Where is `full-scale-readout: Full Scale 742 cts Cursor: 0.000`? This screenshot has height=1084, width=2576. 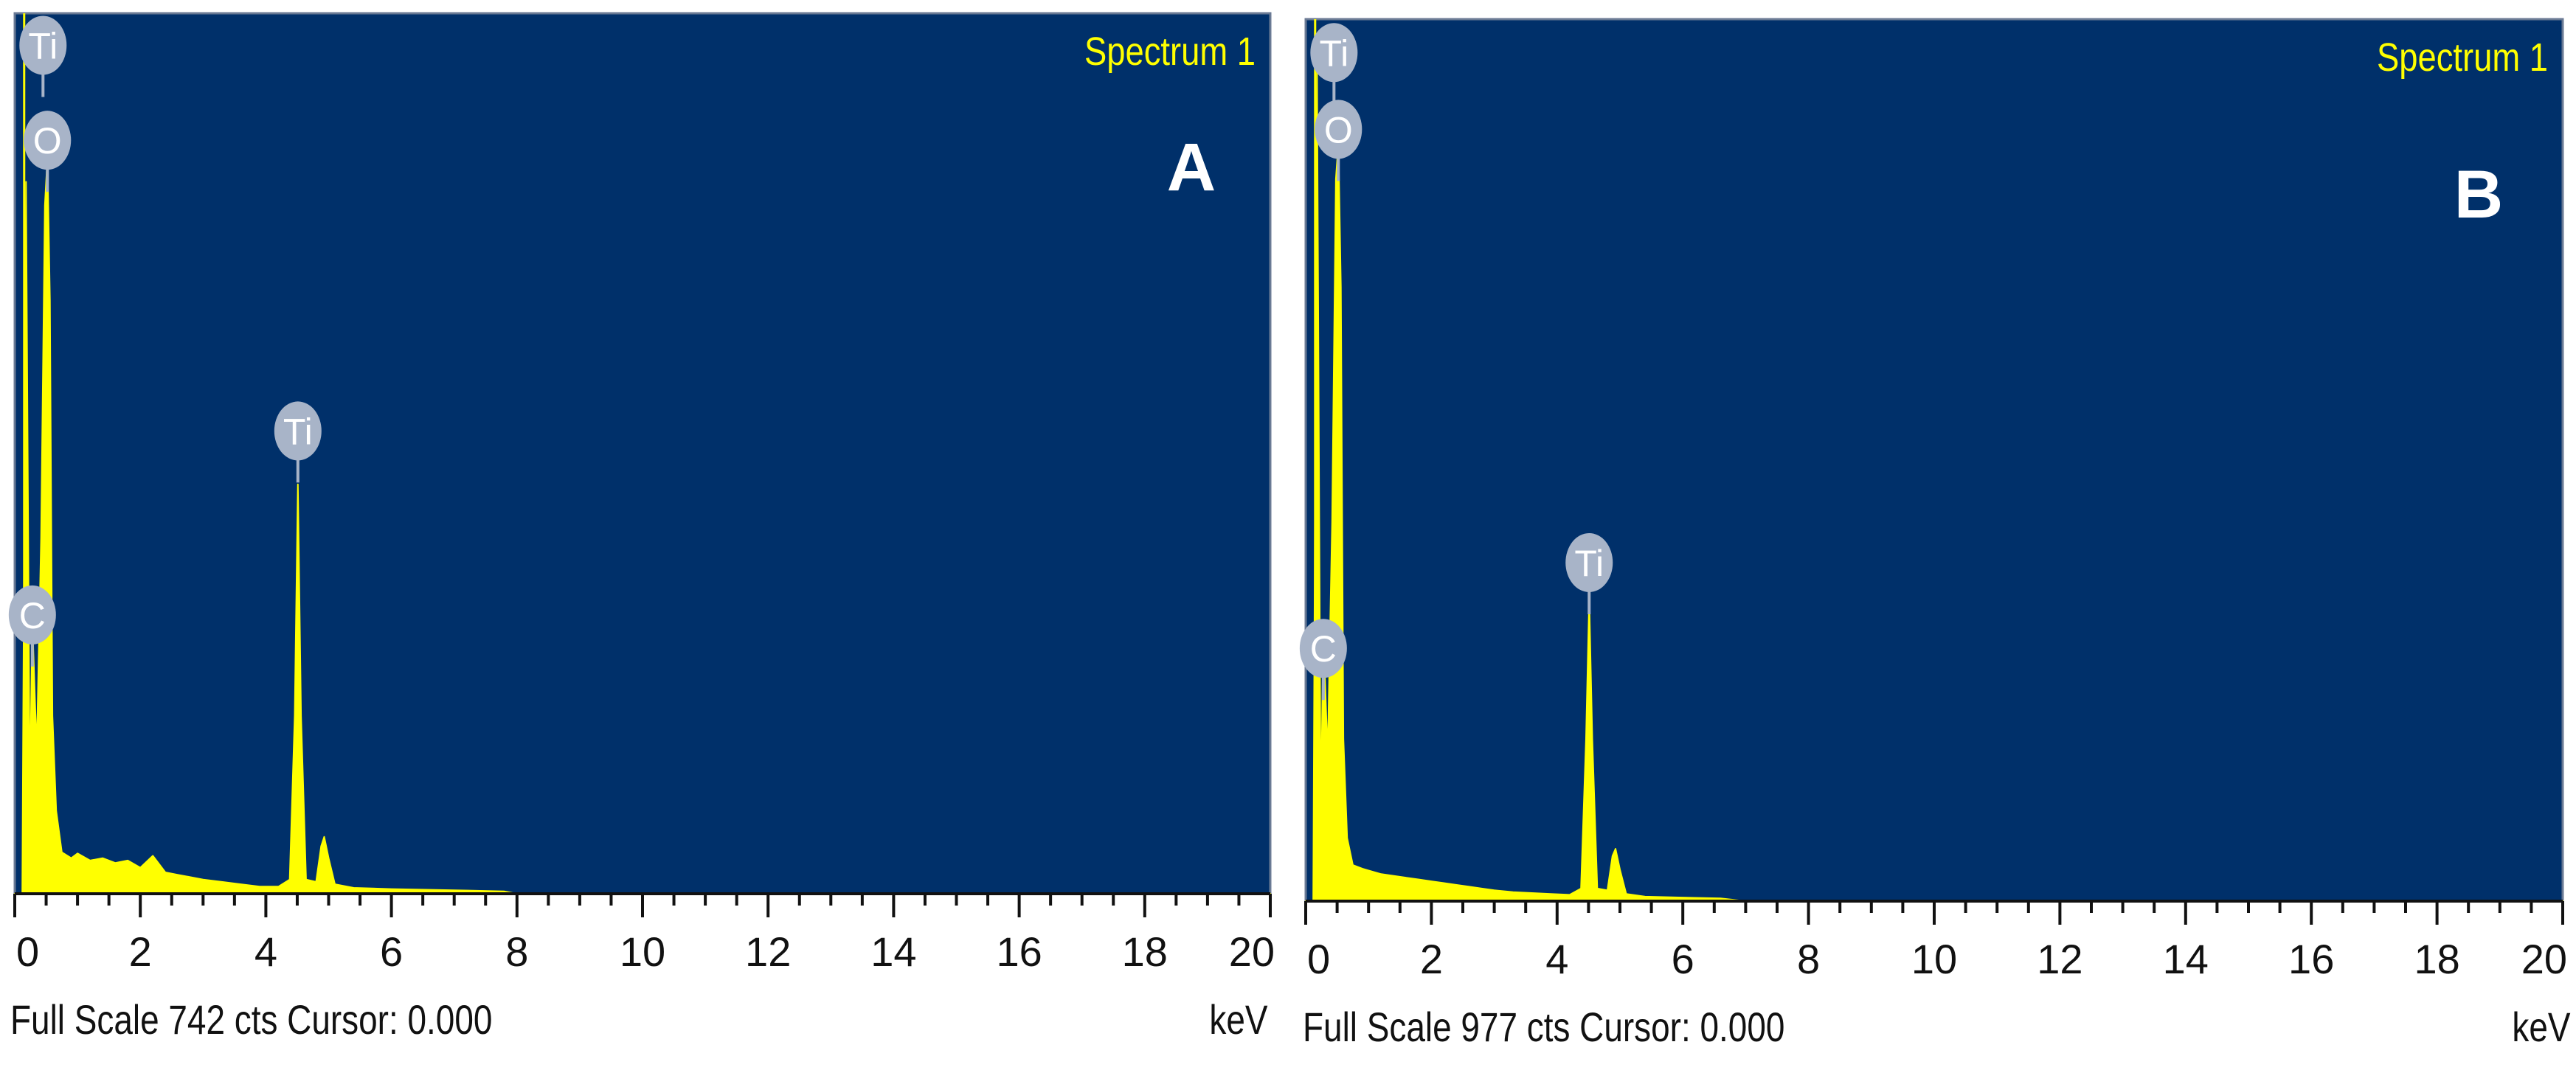 full-scale-readout: Full Scale 742 cts Cursor: 0.000 is located at coordinates (252, 1019).